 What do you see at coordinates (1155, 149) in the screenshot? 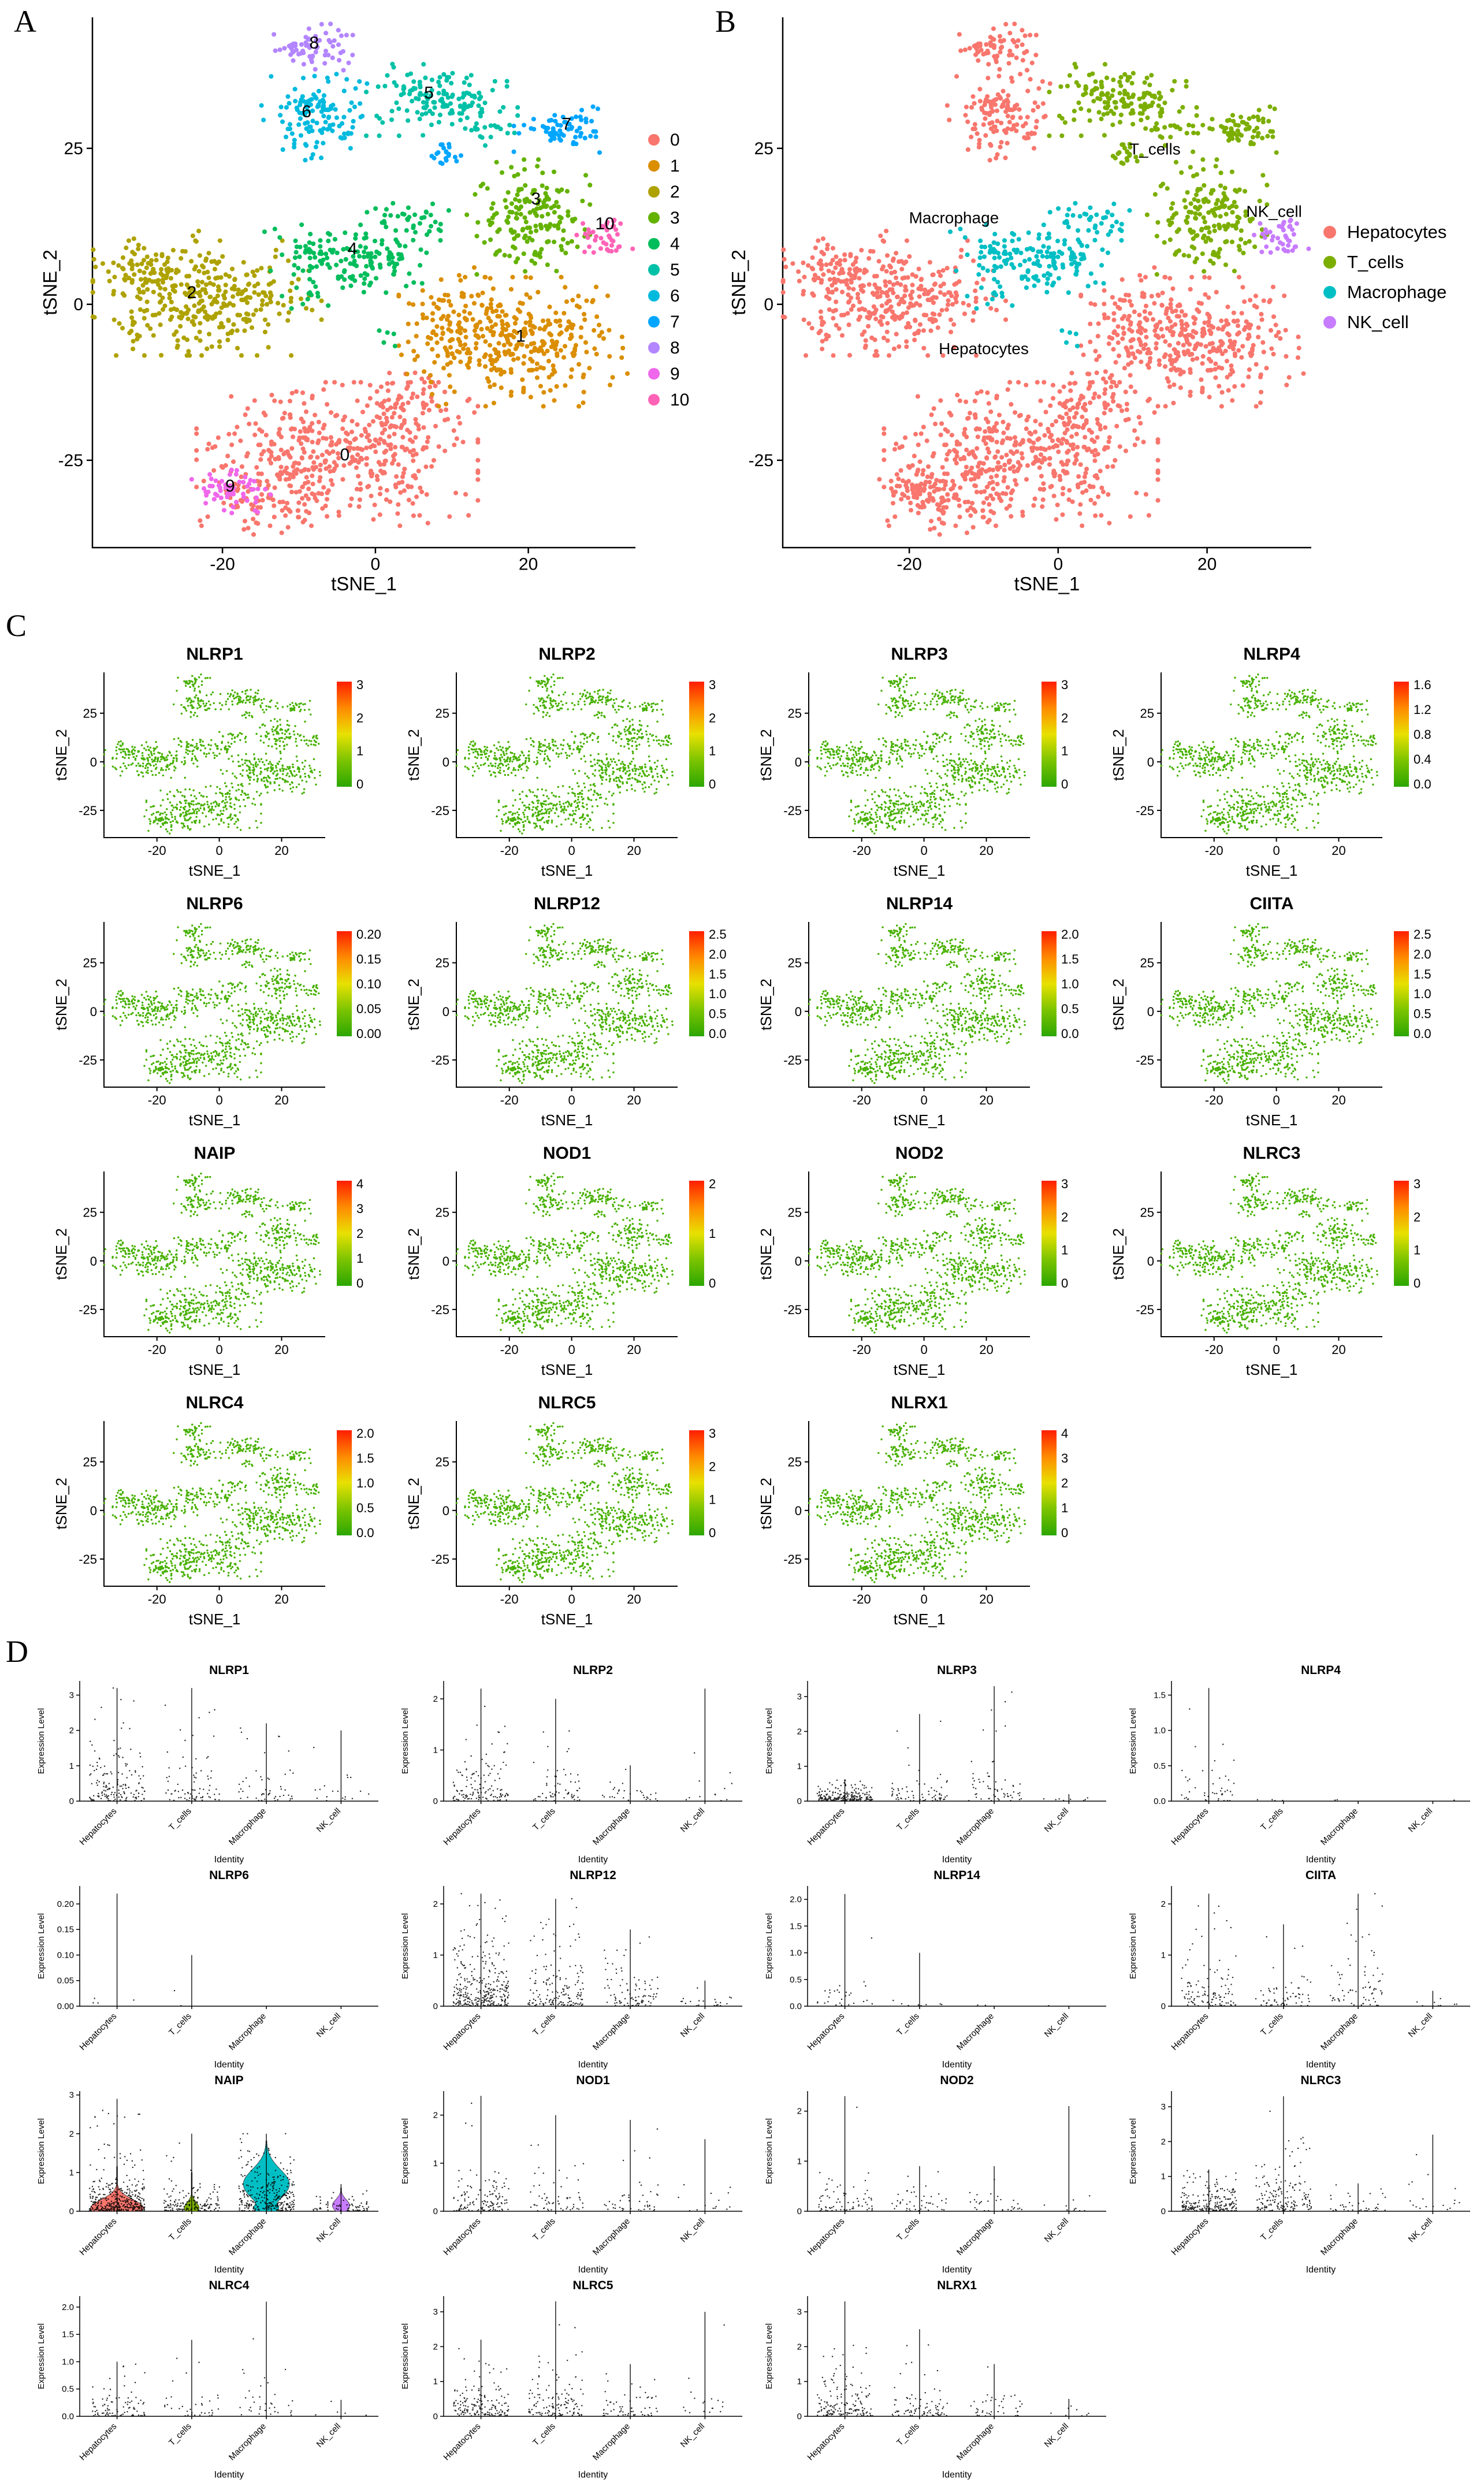
I see `annotation-T_cells: T_cells` at bounding box center [1155, 149].